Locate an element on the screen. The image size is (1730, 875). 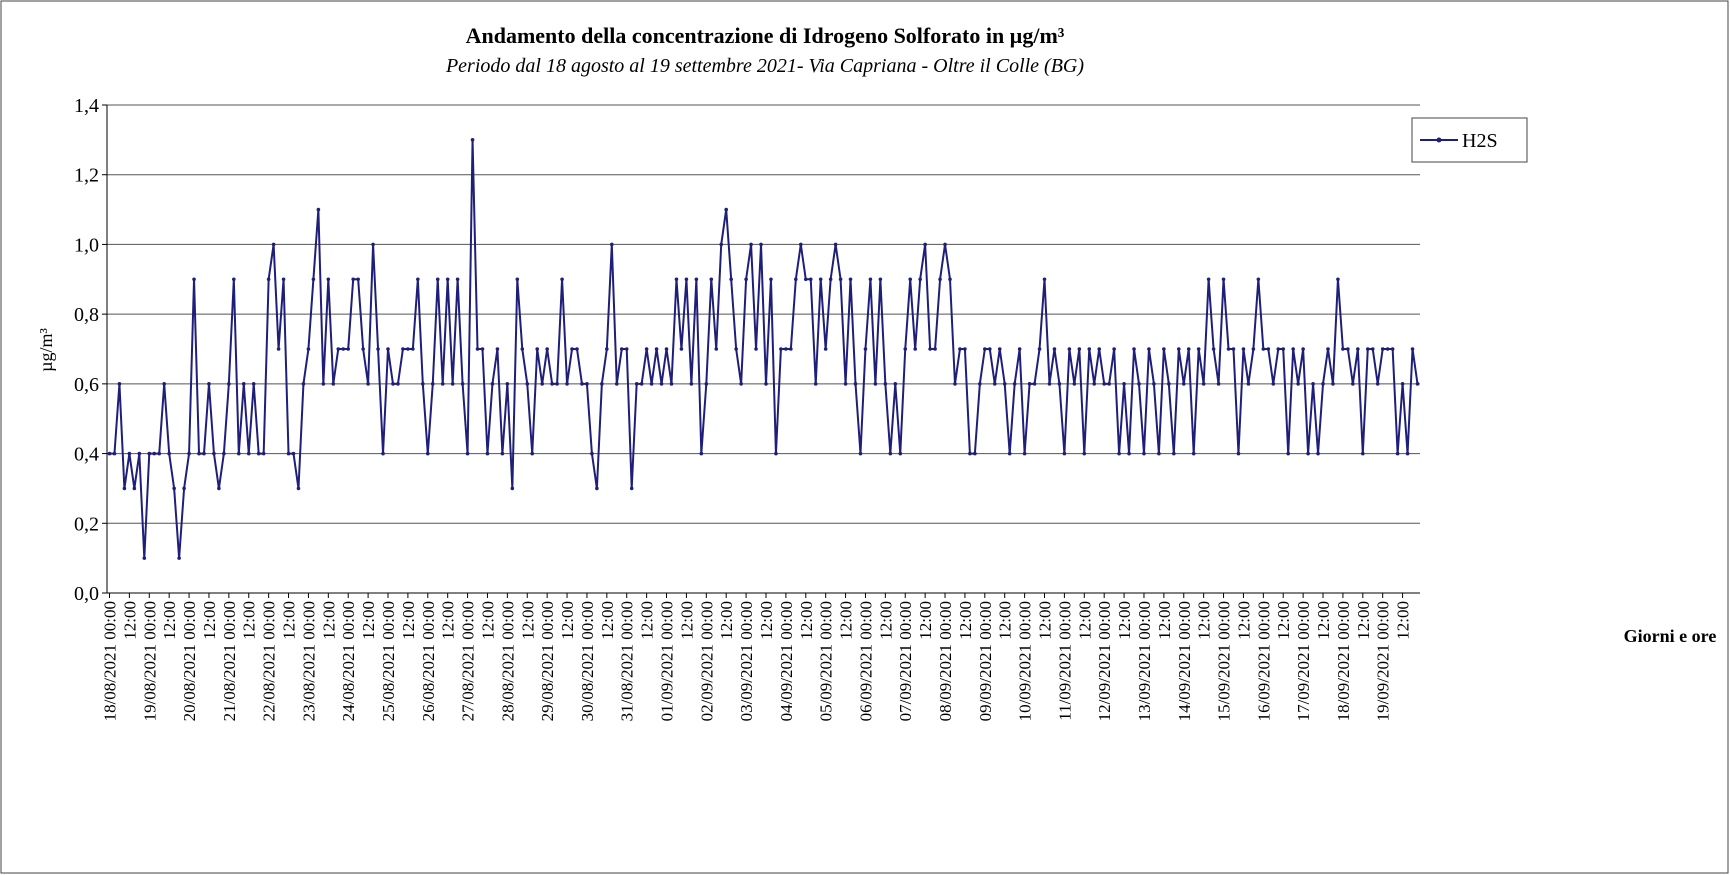
x-tick-label: 29/08/2021 00:00 is located at coordinates (547, 661).